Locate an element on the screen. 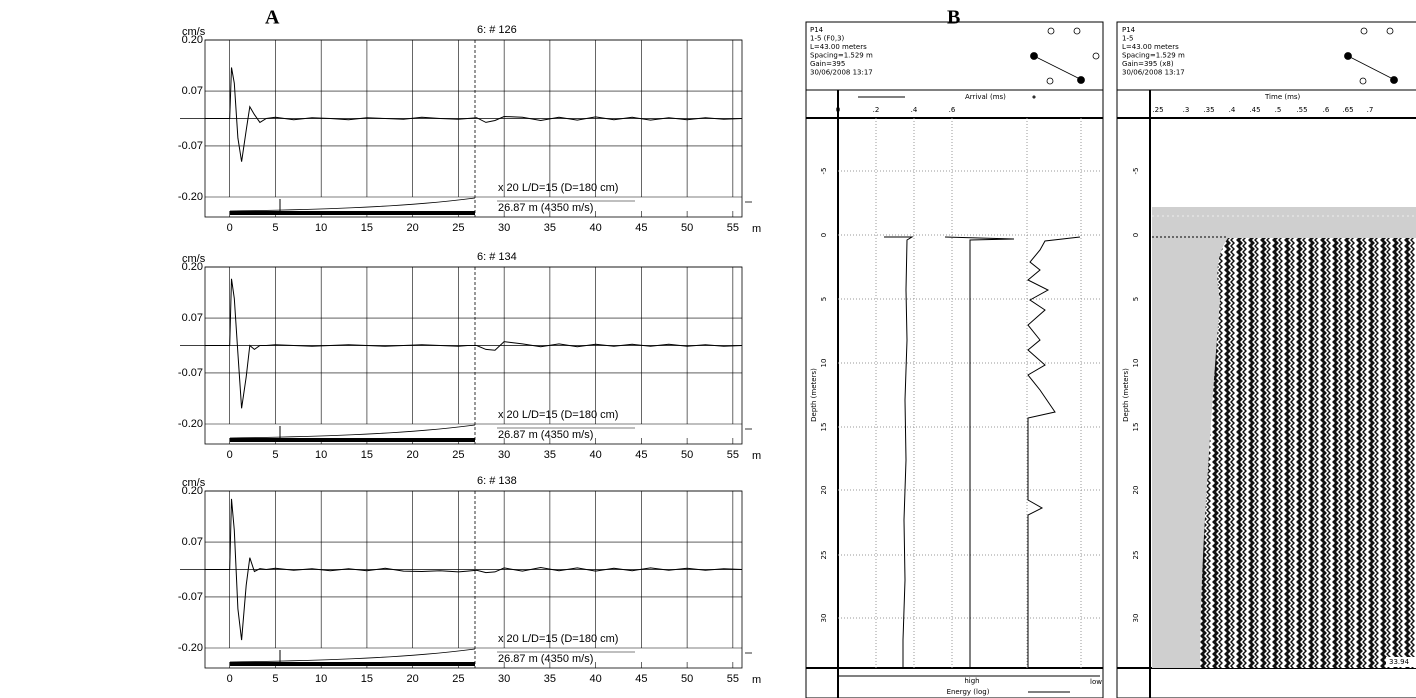  panel-label: B is located at coordinates (953, 18).